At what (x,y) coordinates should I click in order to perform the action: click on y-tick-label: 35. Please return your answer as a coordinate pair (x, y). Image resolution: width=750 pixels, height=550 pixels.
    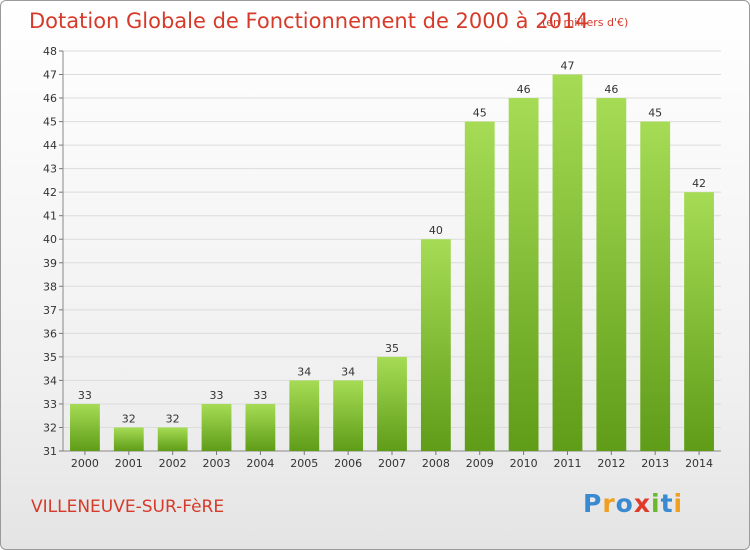
    Looking at the image, I should click on (50, 357).